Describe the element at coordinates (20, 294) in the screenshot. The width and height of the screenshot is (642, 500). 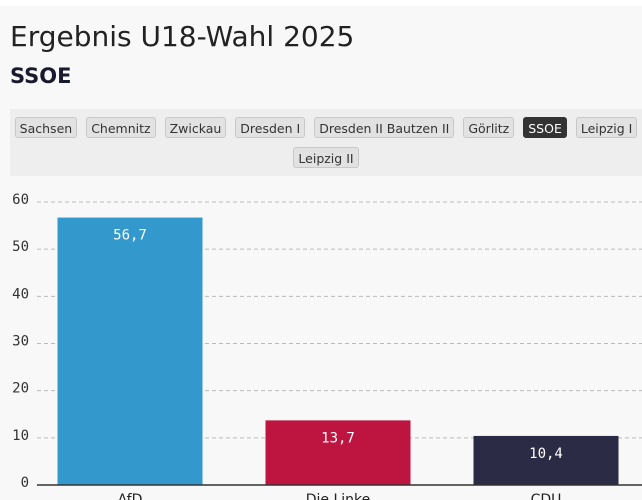
I see `y-tick-label: 40` at that location.